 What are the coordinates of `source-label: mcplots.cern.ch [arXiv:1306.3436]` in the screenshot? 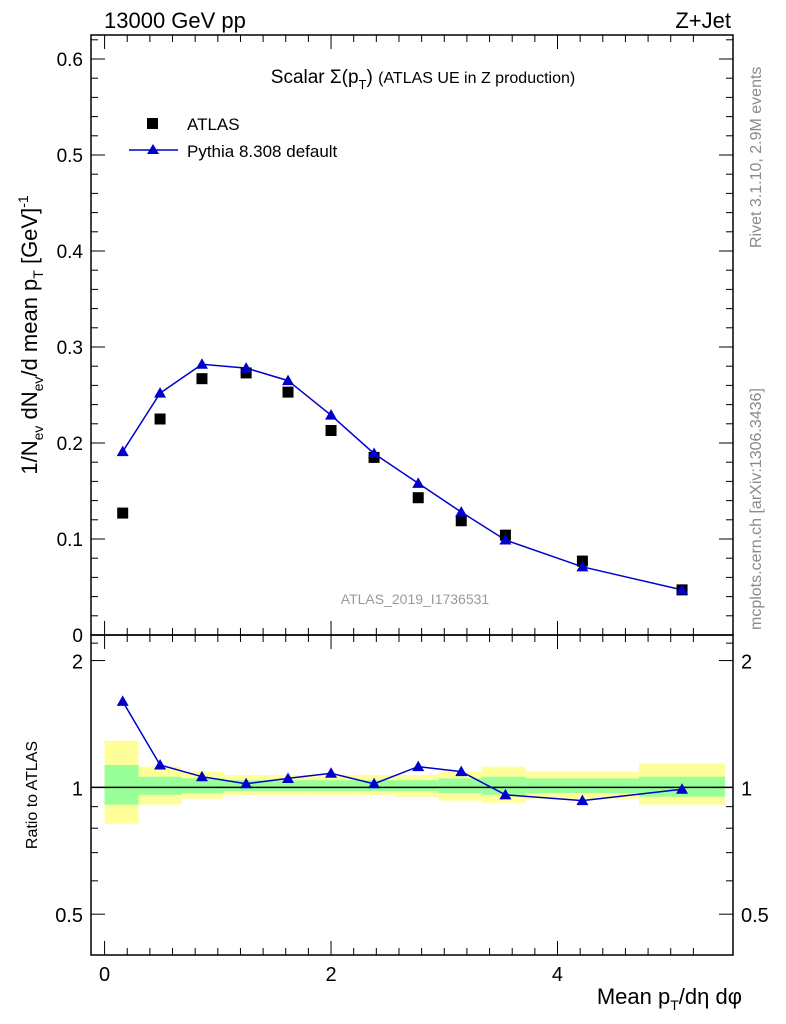 It's located at (756, 509).